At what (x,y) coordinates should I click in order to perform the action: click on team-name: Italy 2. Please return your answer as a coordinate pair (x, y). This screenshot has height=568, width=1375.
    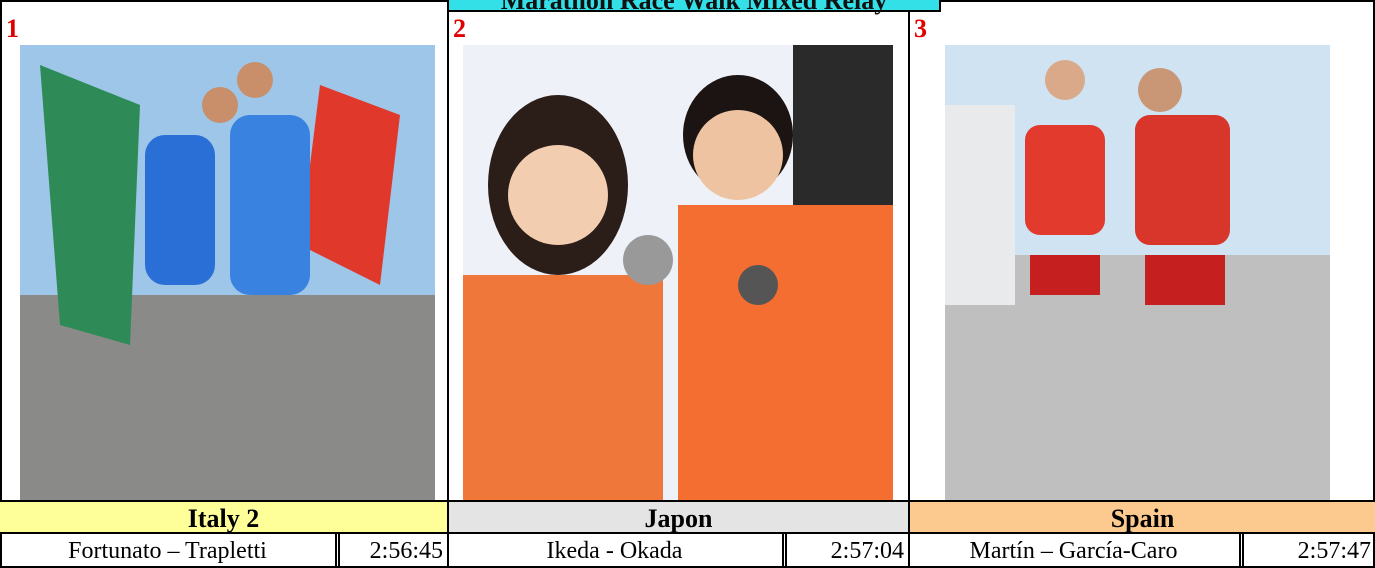
    Looking at the image, I should click on (223, 517).